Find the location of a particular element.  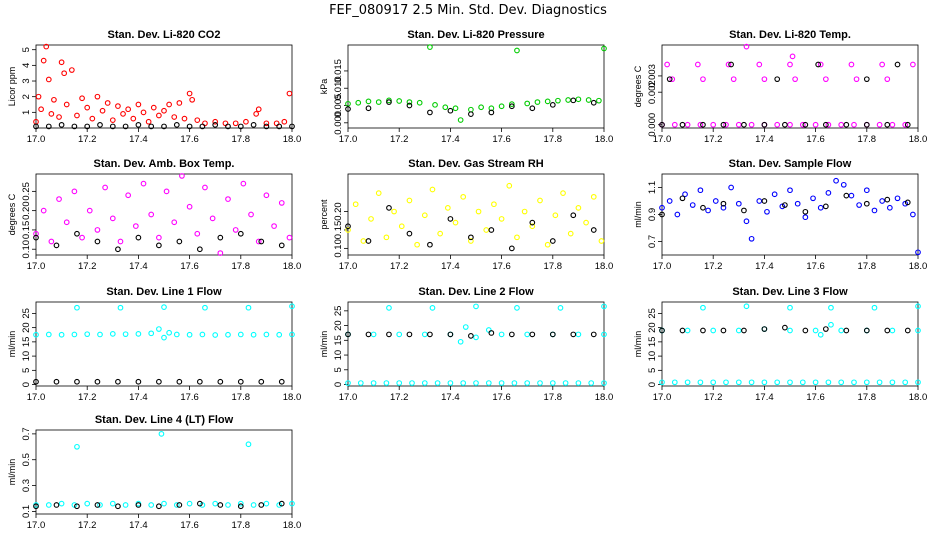

x-tick-label: 17.6 is located at coordinates (189, 525).